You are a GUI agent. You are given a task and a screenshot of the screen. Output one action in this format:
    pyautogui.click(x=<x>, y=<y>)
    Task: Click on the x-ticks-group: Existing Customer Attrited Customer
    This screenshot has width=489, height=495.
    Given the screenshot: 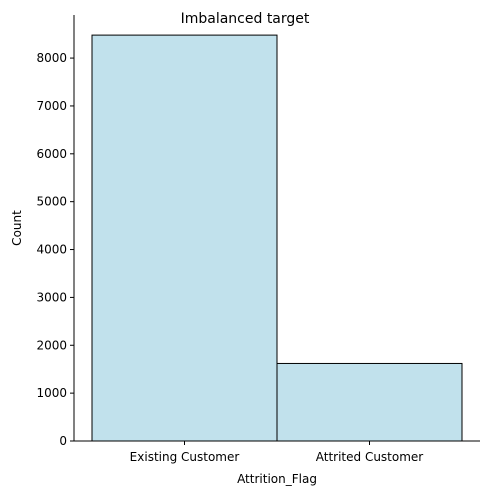 What is the action you would take?
    pyautogui.click(x=277, y=452)
    